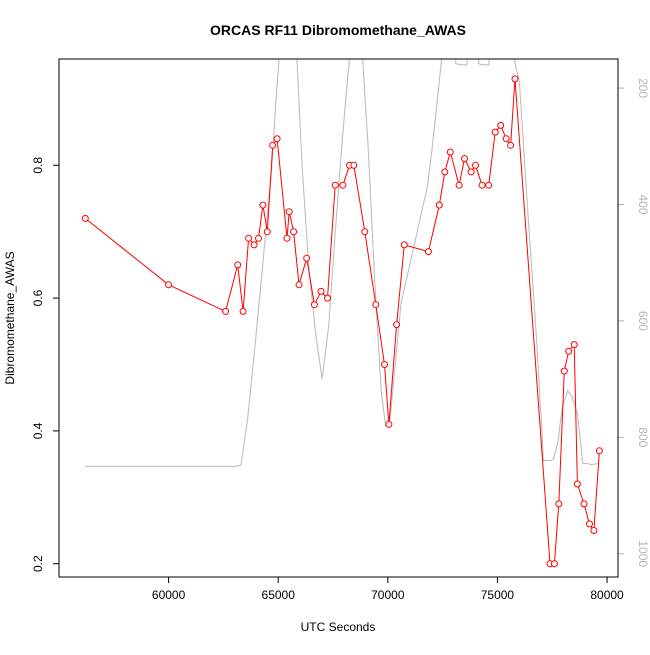 This screenshot has height=655, width=650. I want to click on y2-tick-label: 400, so click(643, 204).